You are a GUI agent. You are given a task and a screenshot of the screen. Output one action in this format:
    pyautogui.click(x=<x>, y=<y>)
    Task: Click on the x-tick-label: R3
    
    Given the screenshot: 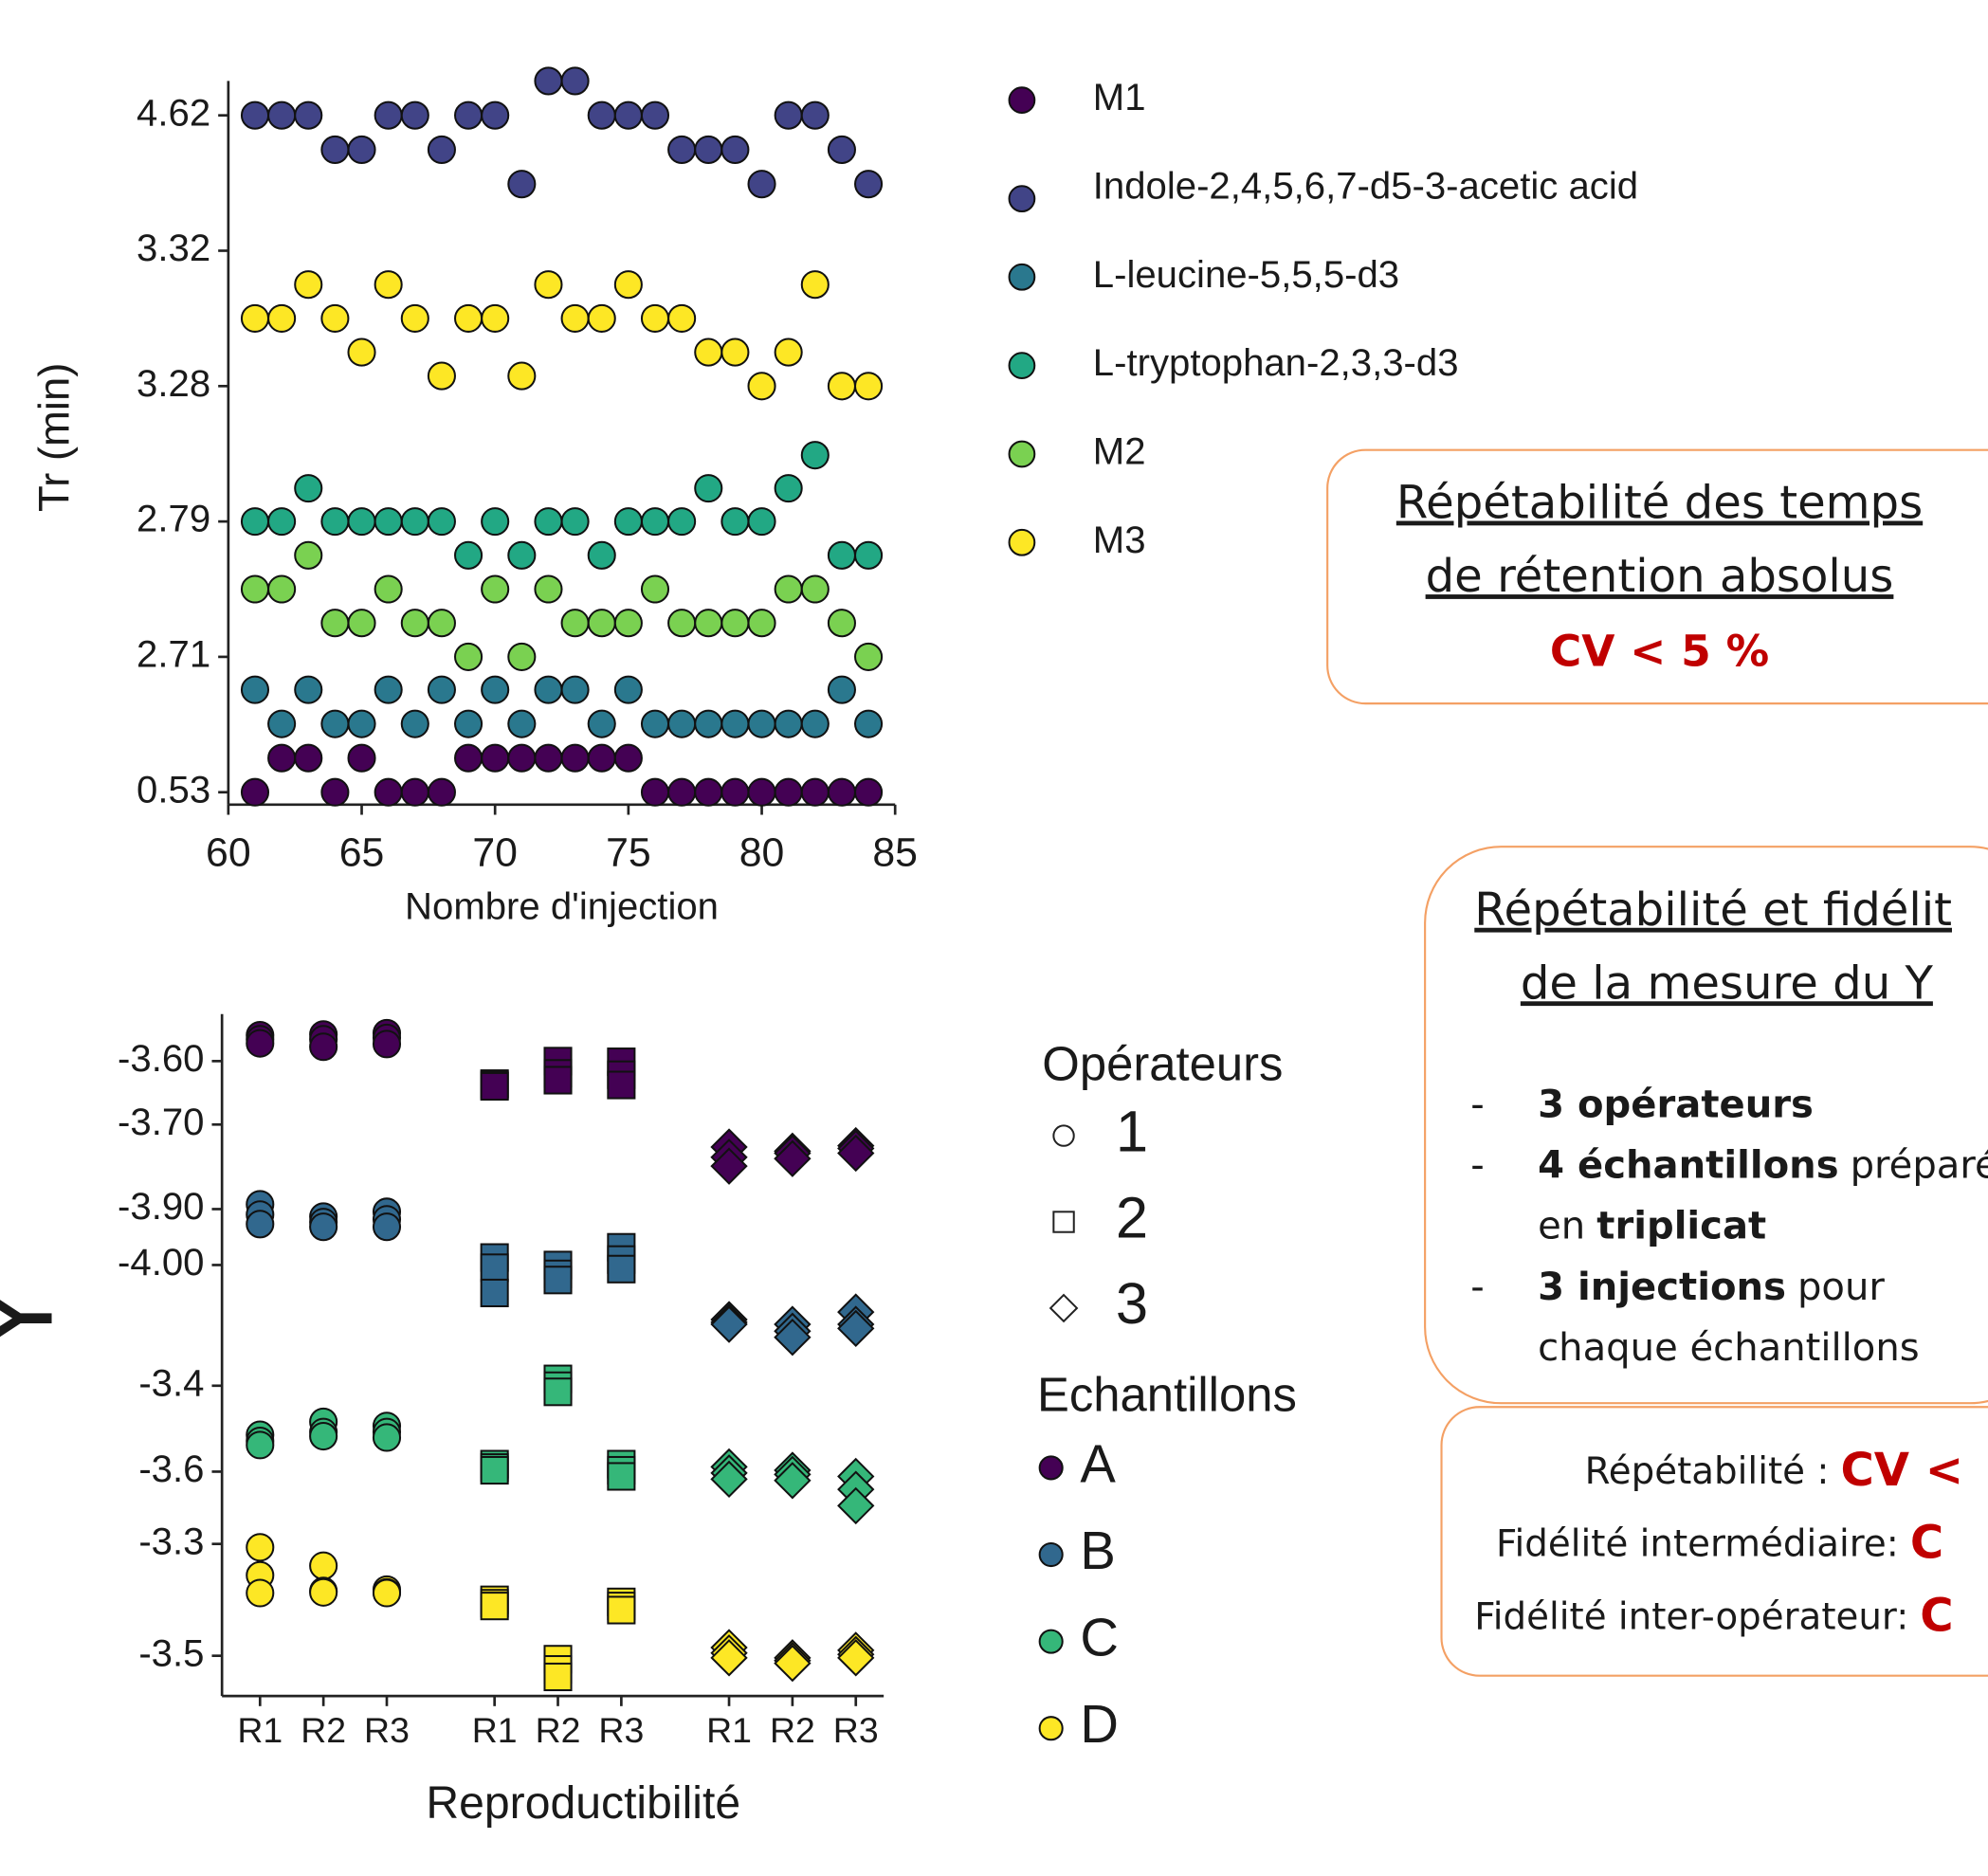 What is the action you would take?
    pyautogui.click(x=387, y=1730)
    